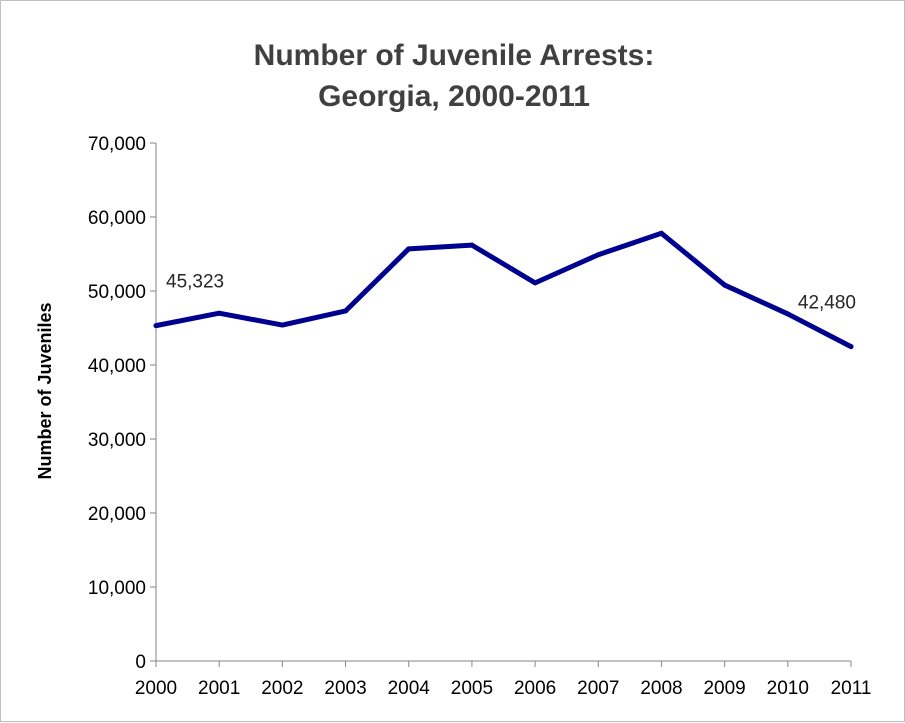 This screenshot has width=905, height=723. What do you see at coordinates (851, 688) in the screenshot?
I see `x-tick-label: 2011` at bounding box center [851, 688].